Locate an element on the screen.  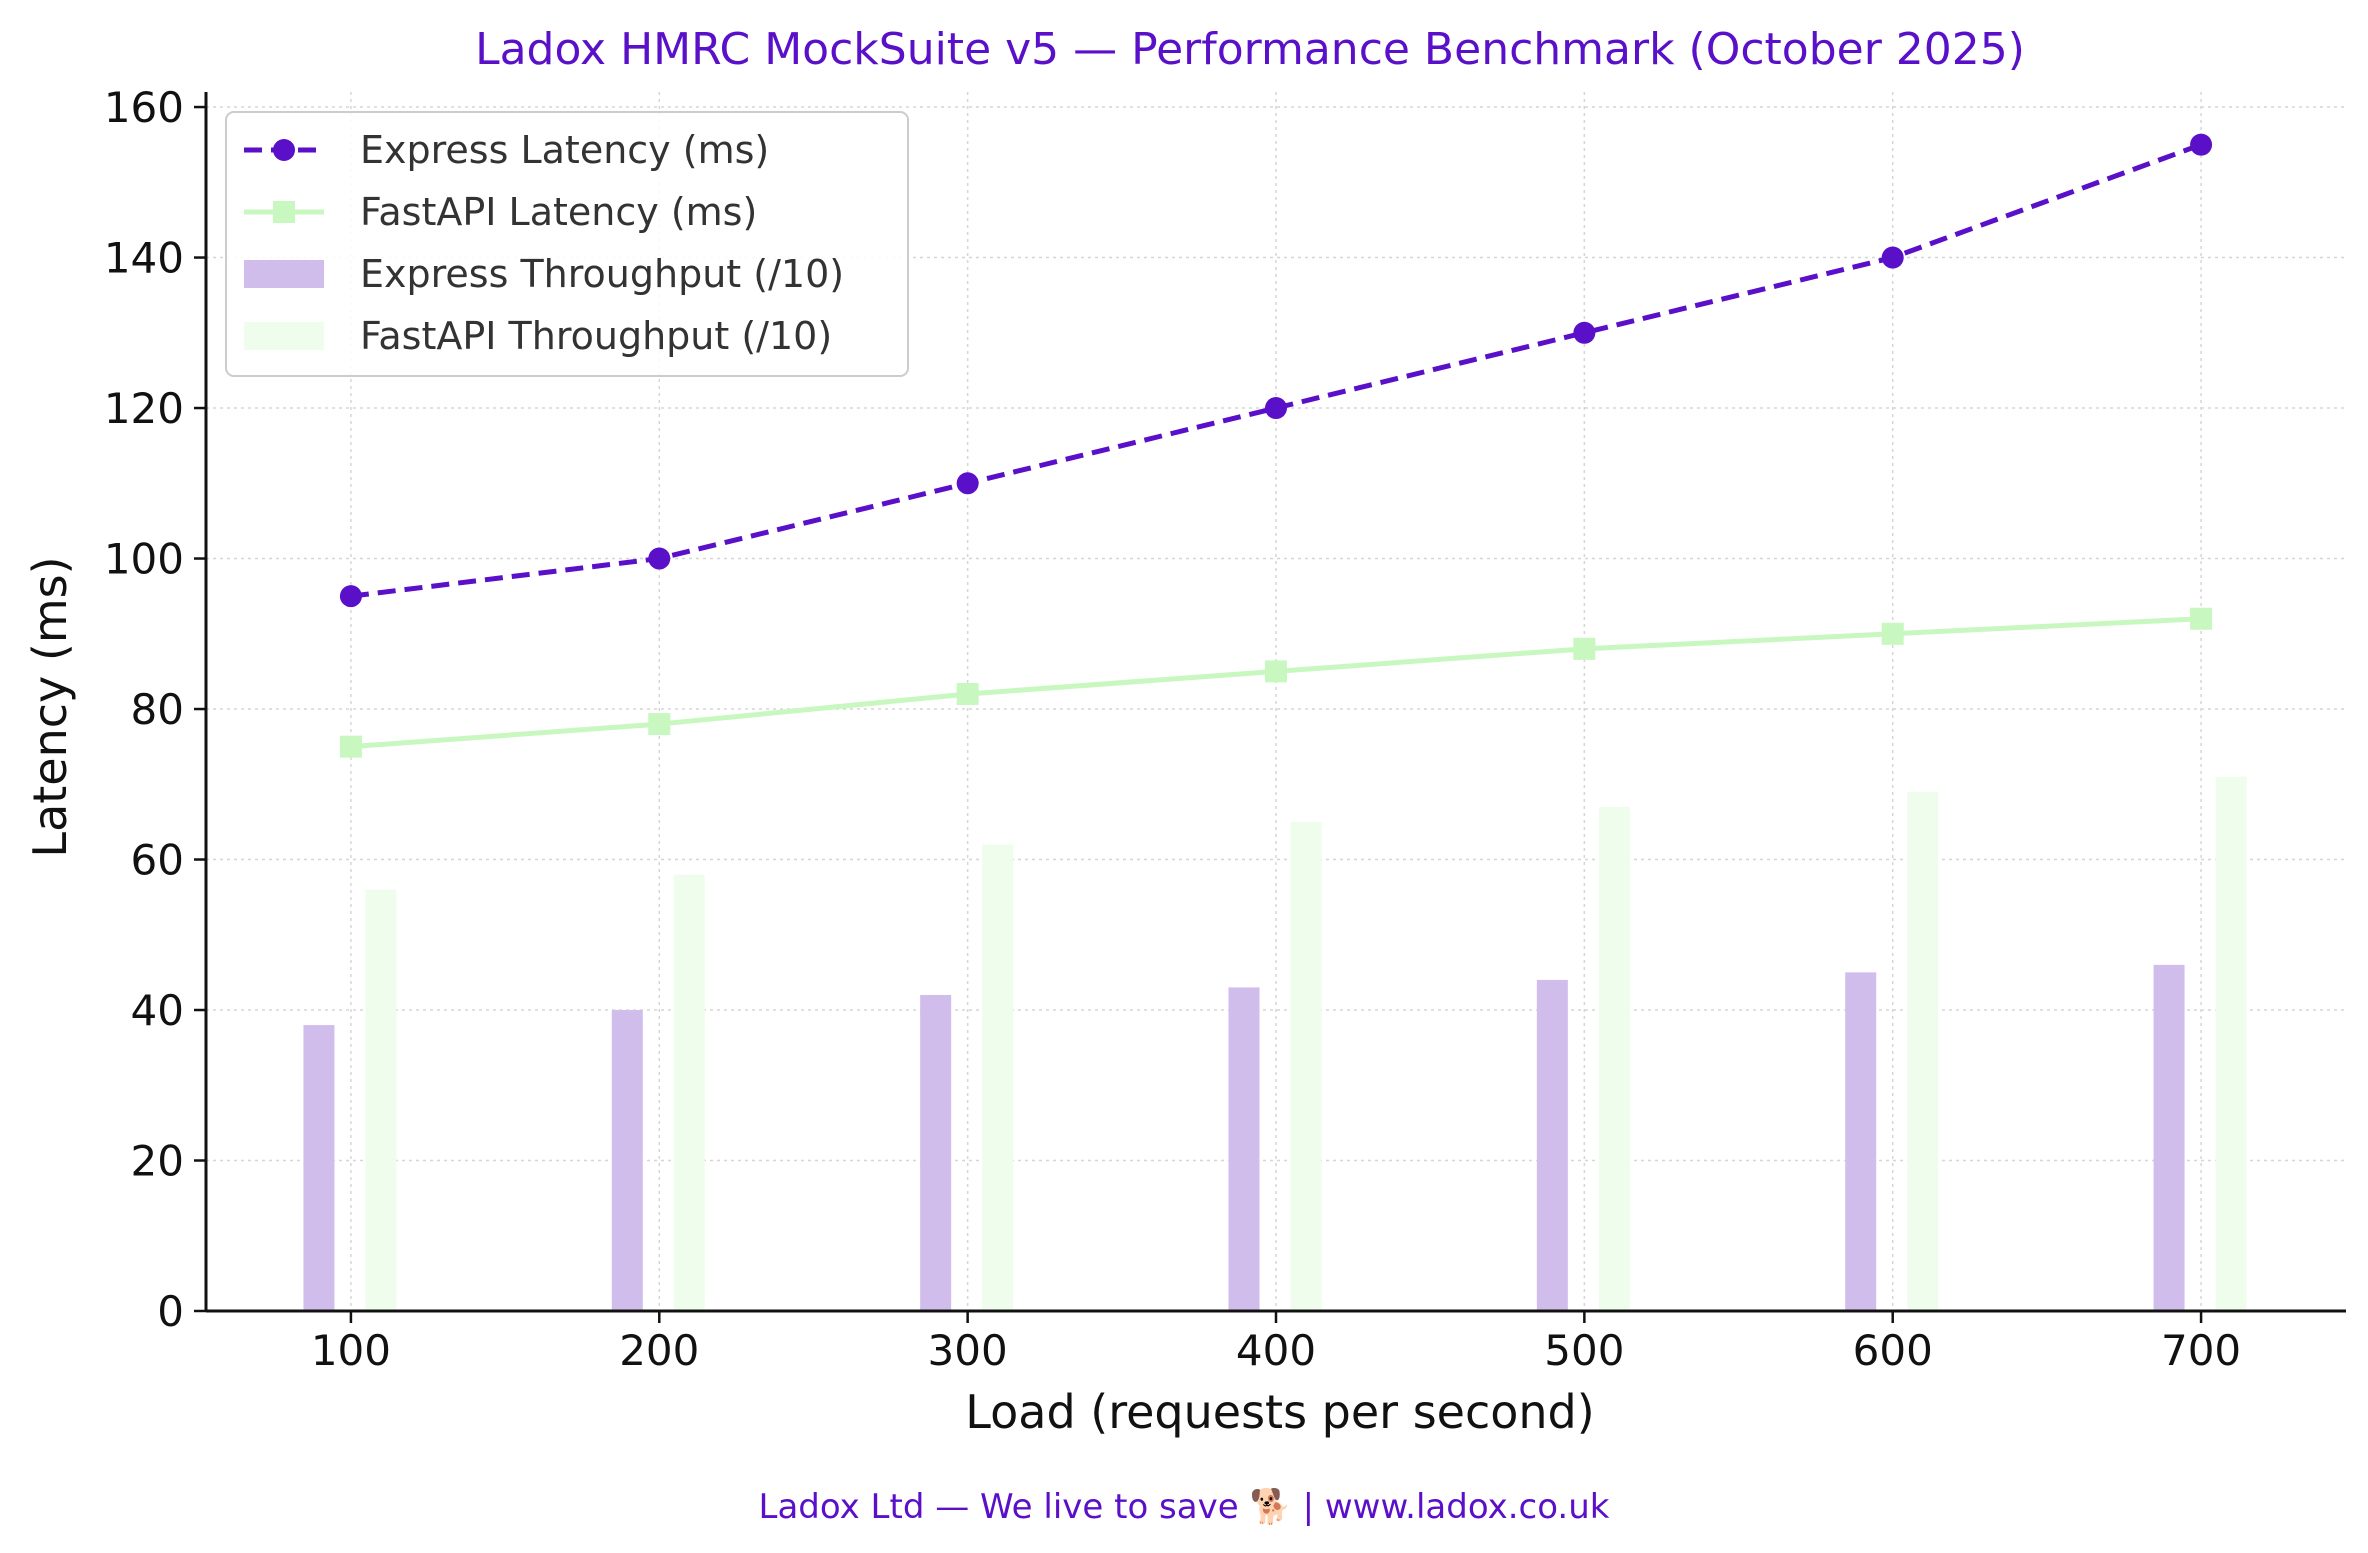
y-tick-label: 0 is located at coordinates (170, 1311).